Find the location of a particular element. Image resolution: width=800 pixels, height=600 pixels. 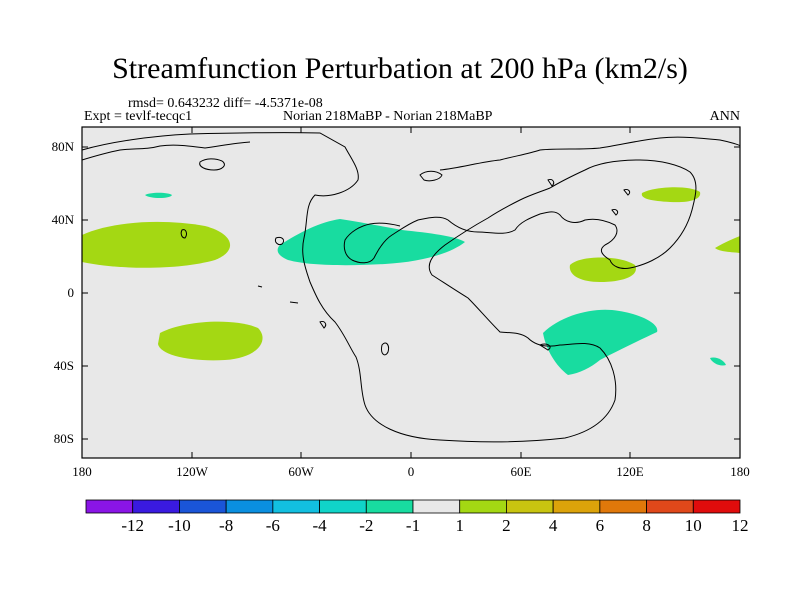

lon-tick-label: 60E is located at coordinates (521, 471).